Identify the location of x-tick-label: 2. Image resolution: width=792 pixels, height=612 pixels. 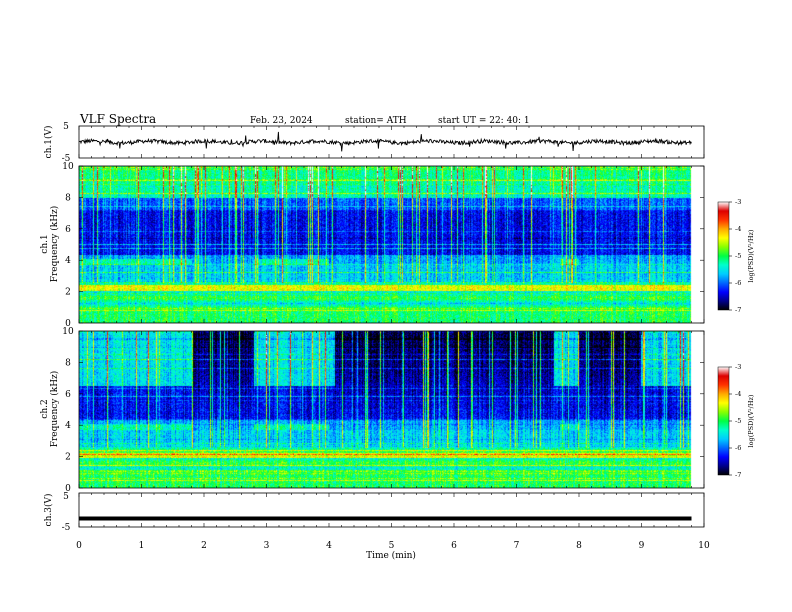
(204, 546).